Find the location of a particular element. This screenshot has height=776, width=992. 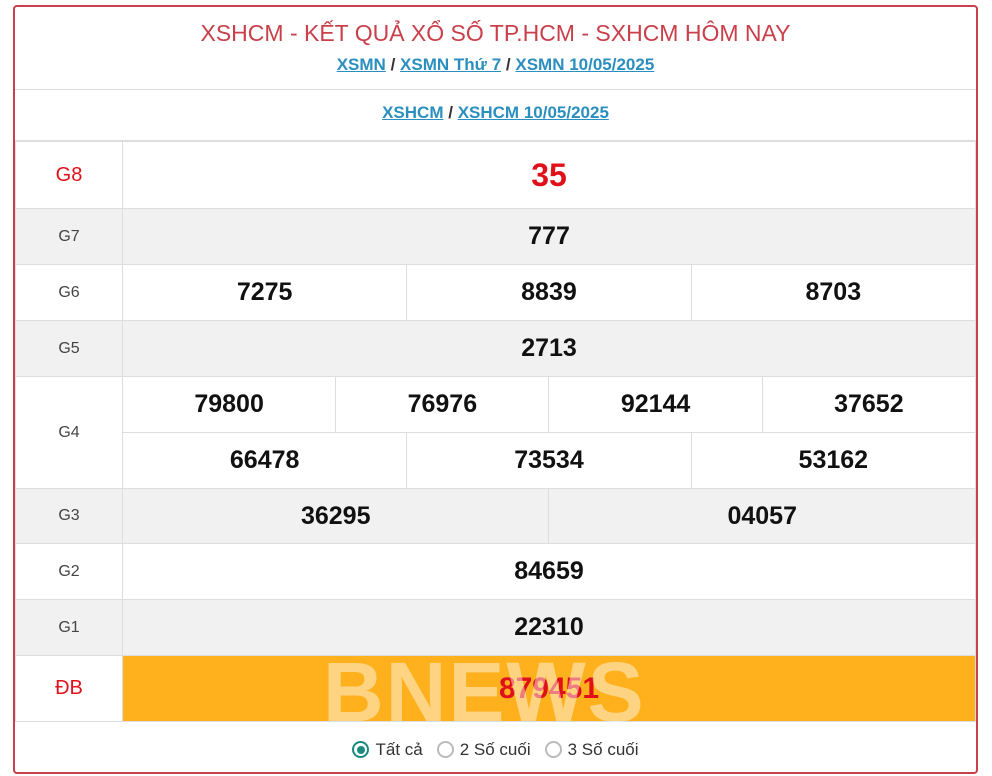

prize-number: 76976 is located at coordinates (442, 404).